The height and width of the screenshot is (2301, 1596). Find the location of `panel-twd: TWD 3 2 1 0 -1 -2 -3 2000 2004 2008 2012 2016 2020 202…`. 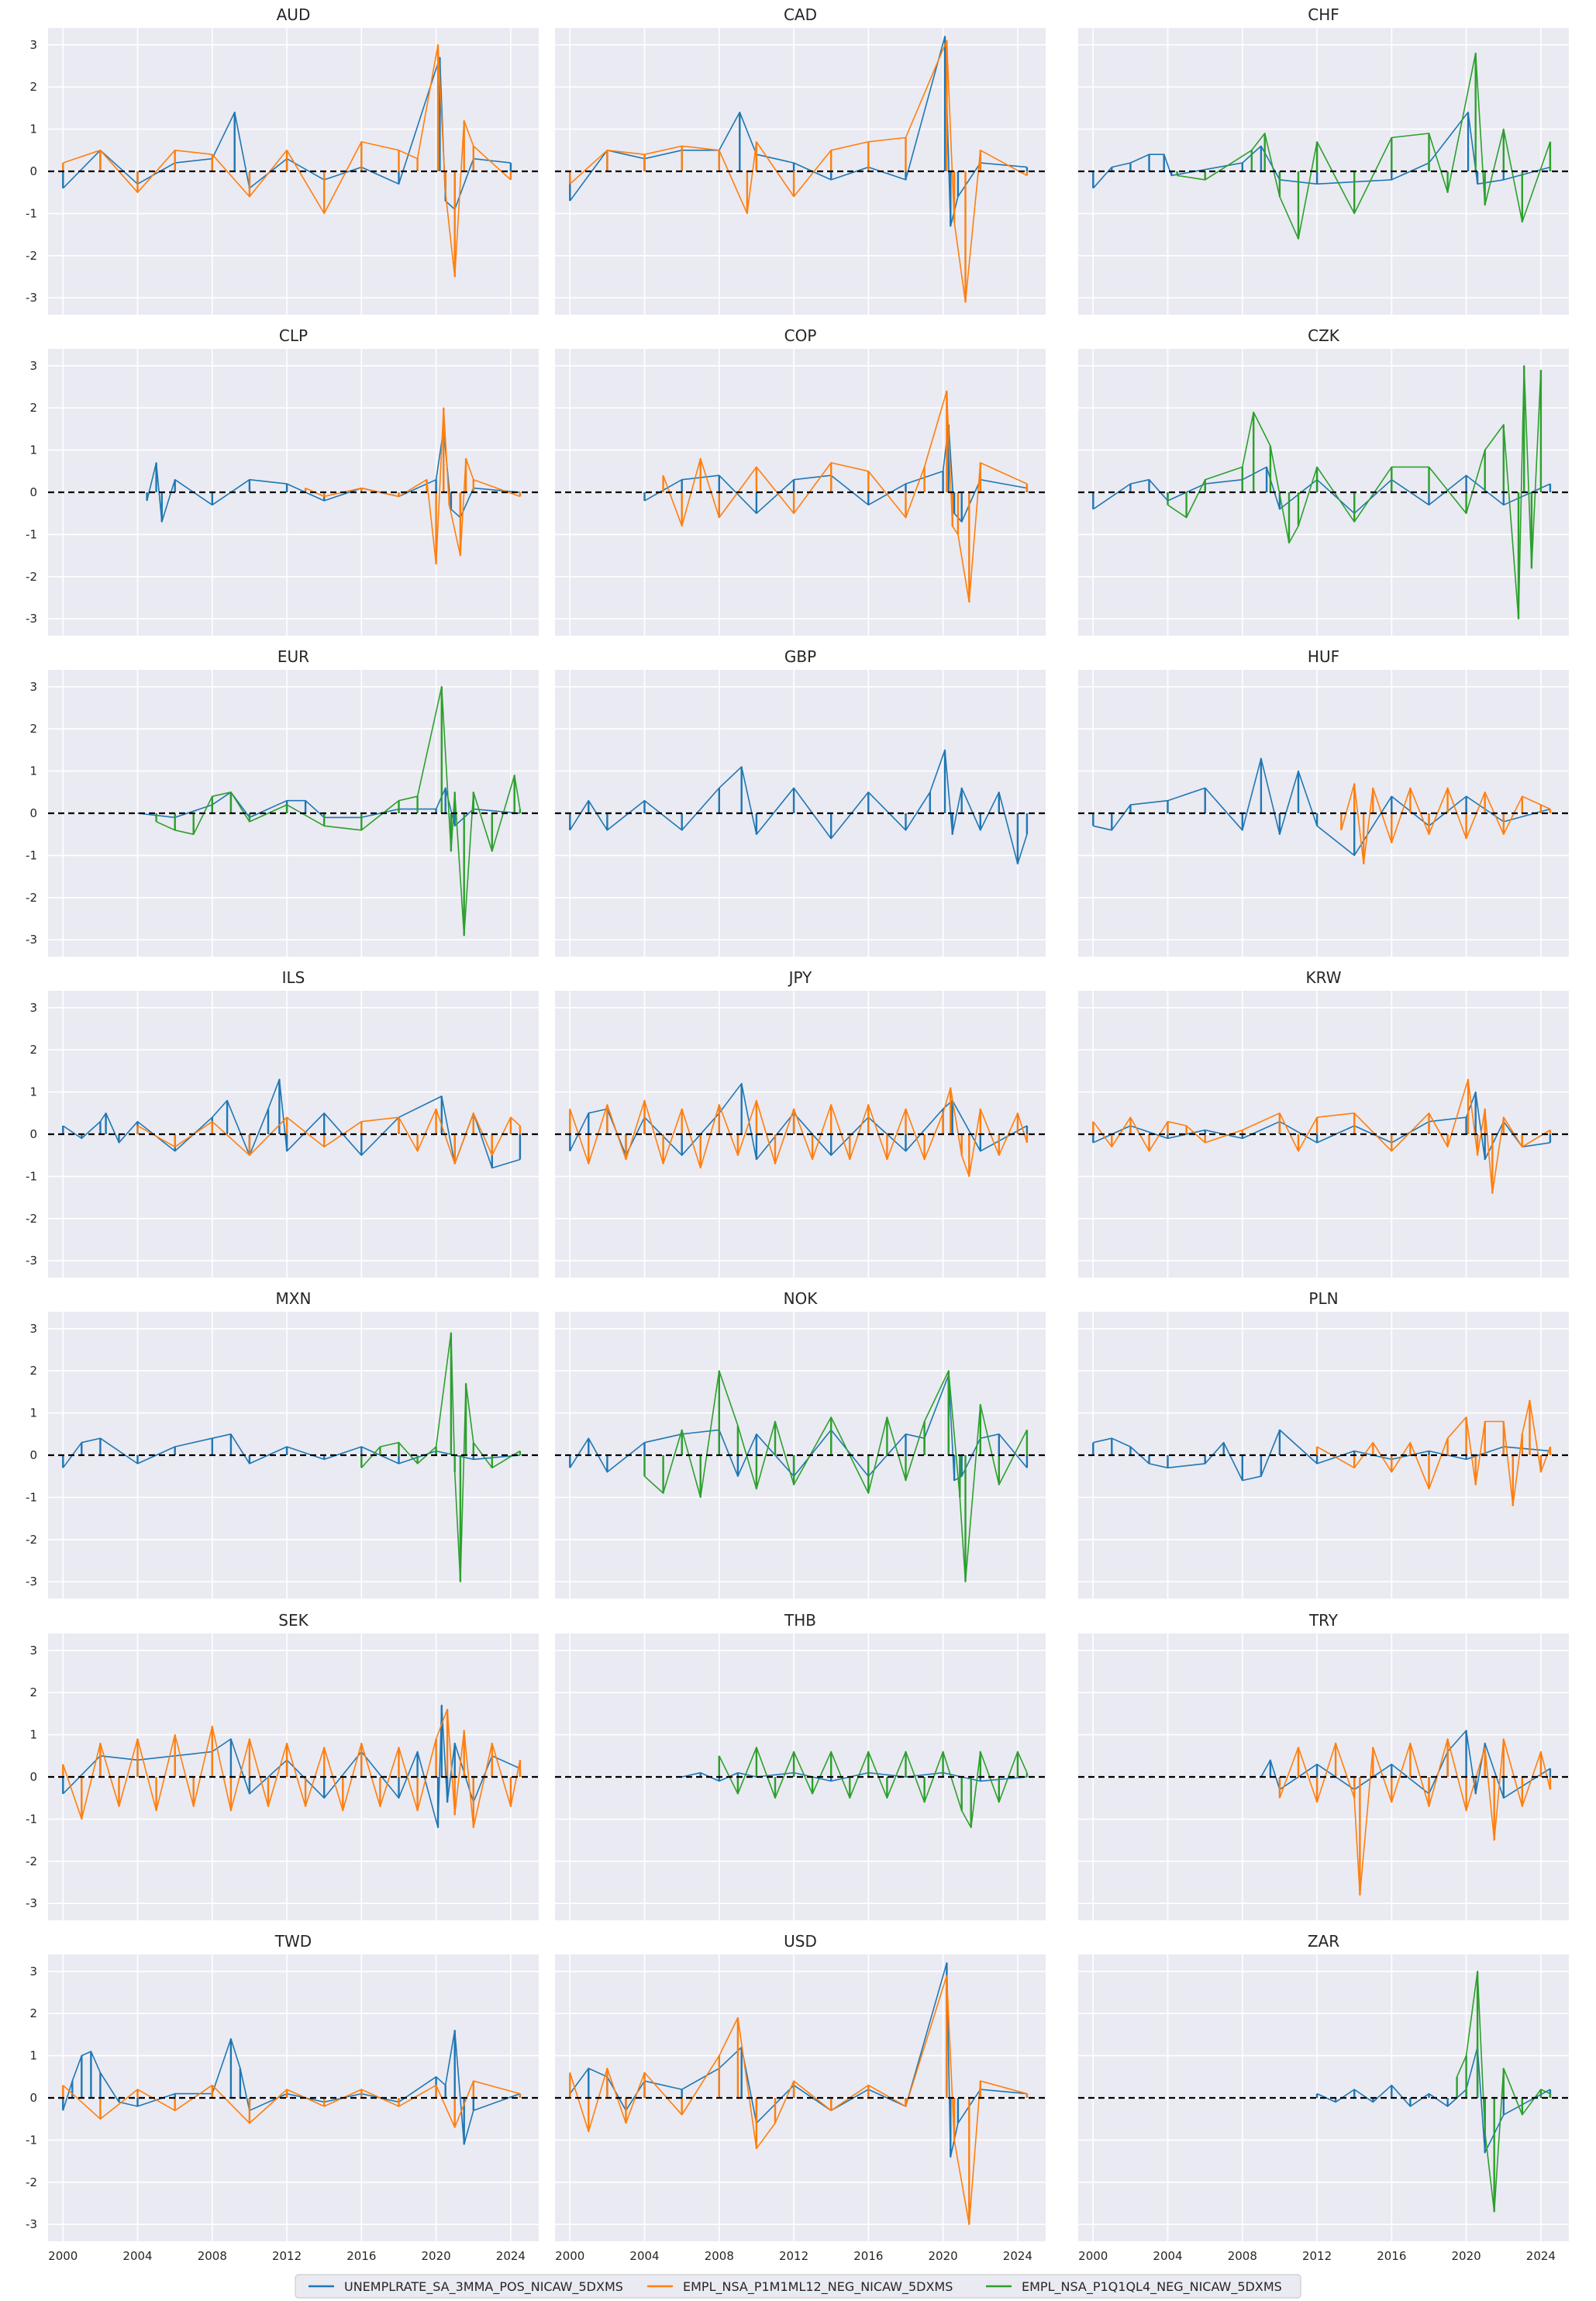

panel-twd: TWD 3 2 1 0 -1 -2 -3 2000 2004 2008 2012 2016 2020 202… is located at coordinates (282, 2097).